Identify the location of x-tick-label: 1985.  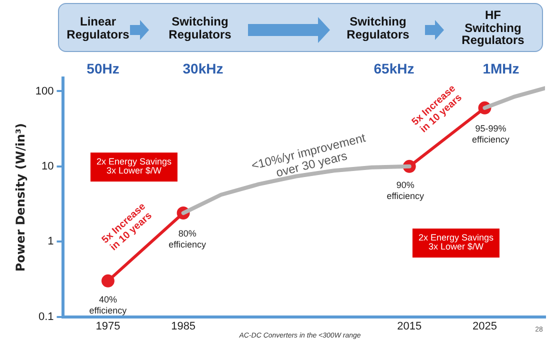
(183, 326).